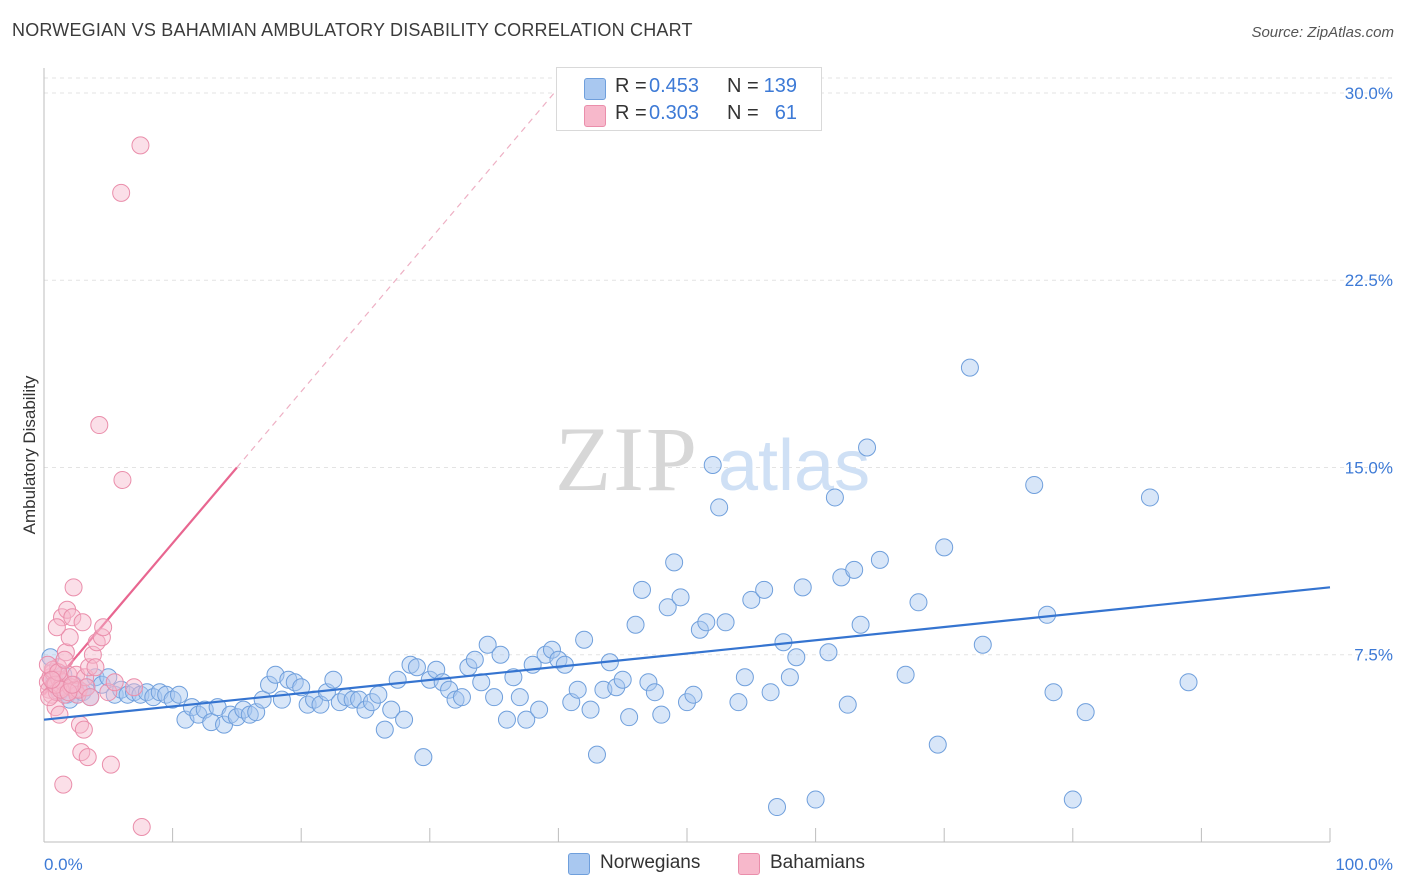 The image size is (1406, 892). I want to click on legend-label-bahamians: Bahamians, so click(818, 862).